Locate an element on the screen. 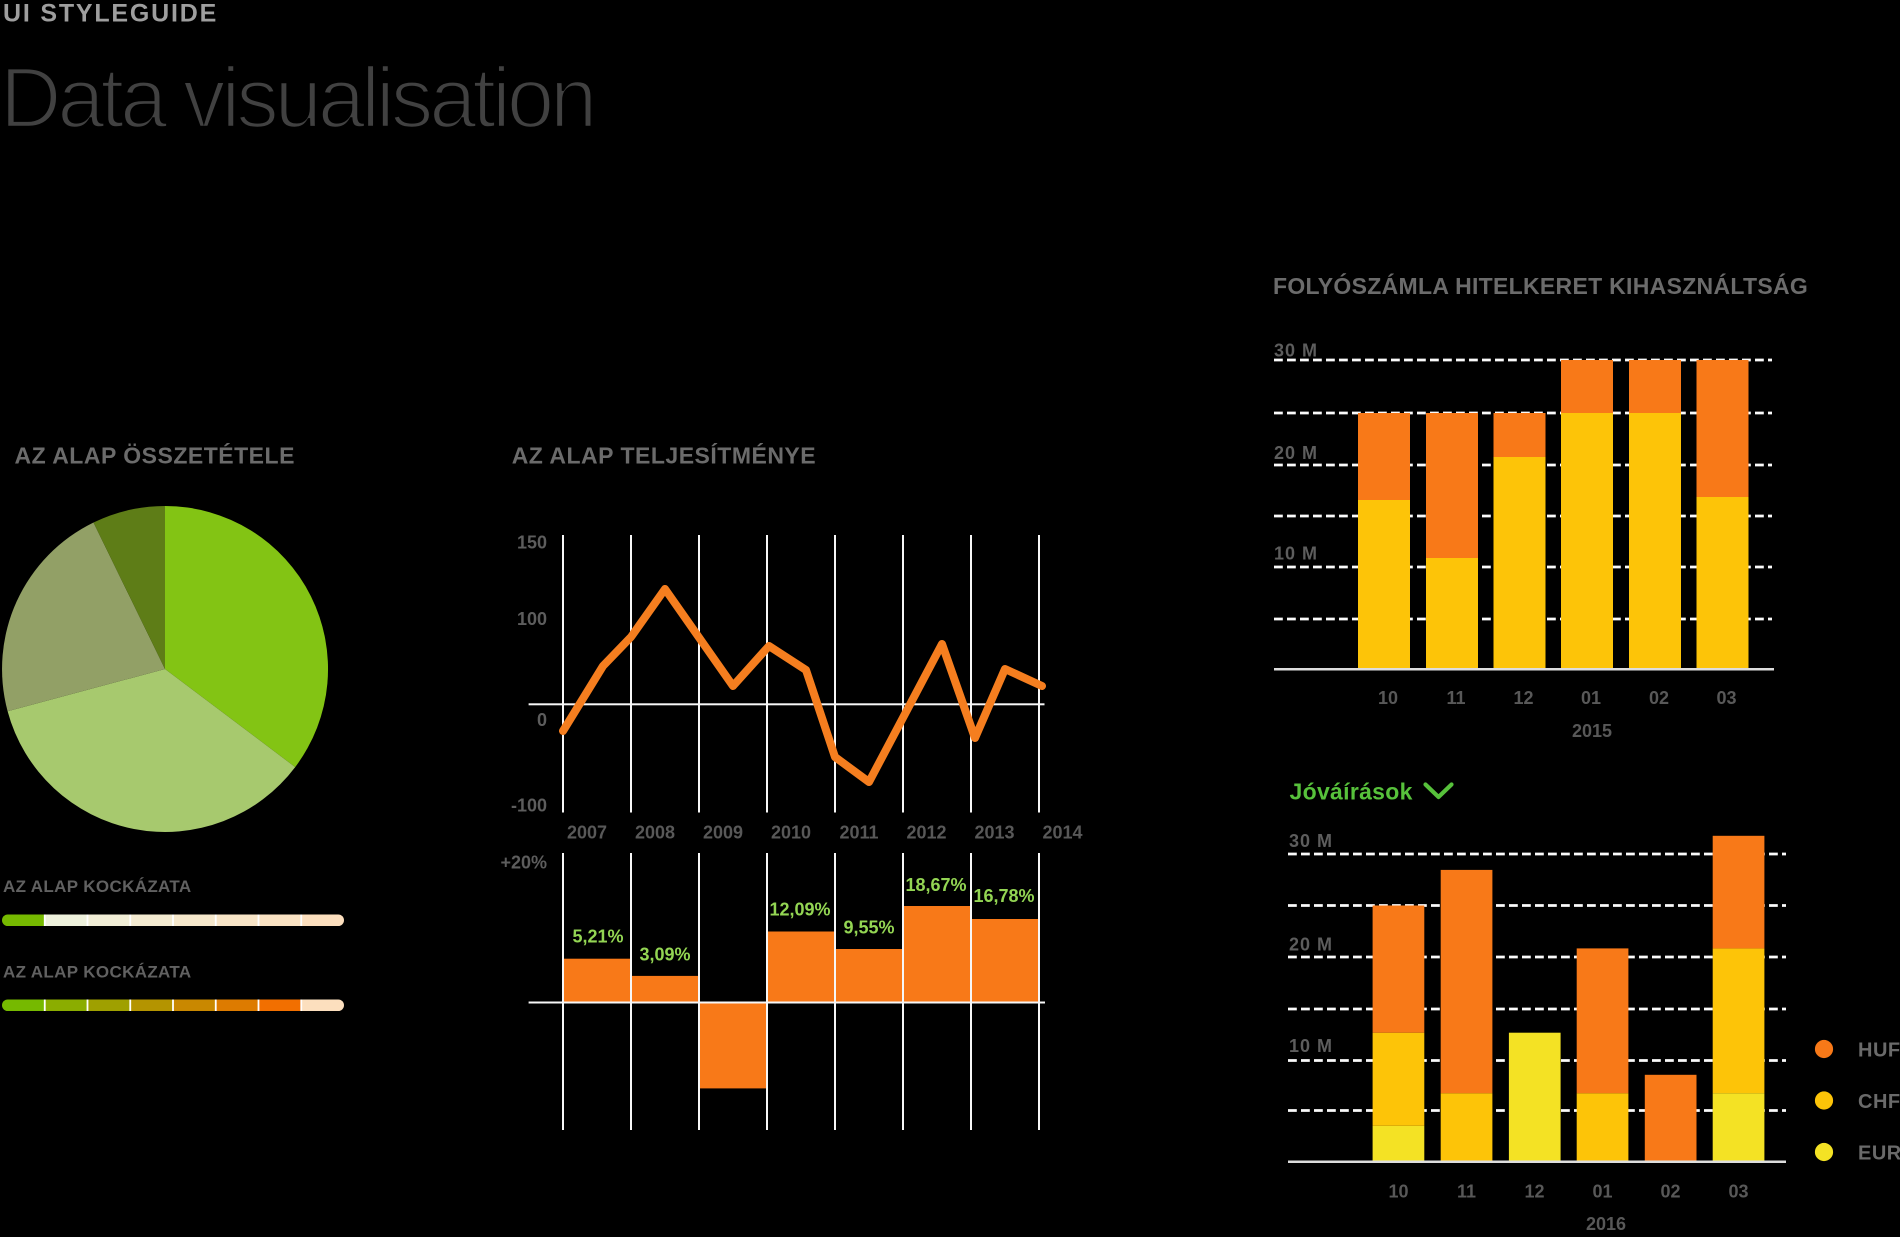  svg-text: 3,09% is located at coordinates (664, 955).